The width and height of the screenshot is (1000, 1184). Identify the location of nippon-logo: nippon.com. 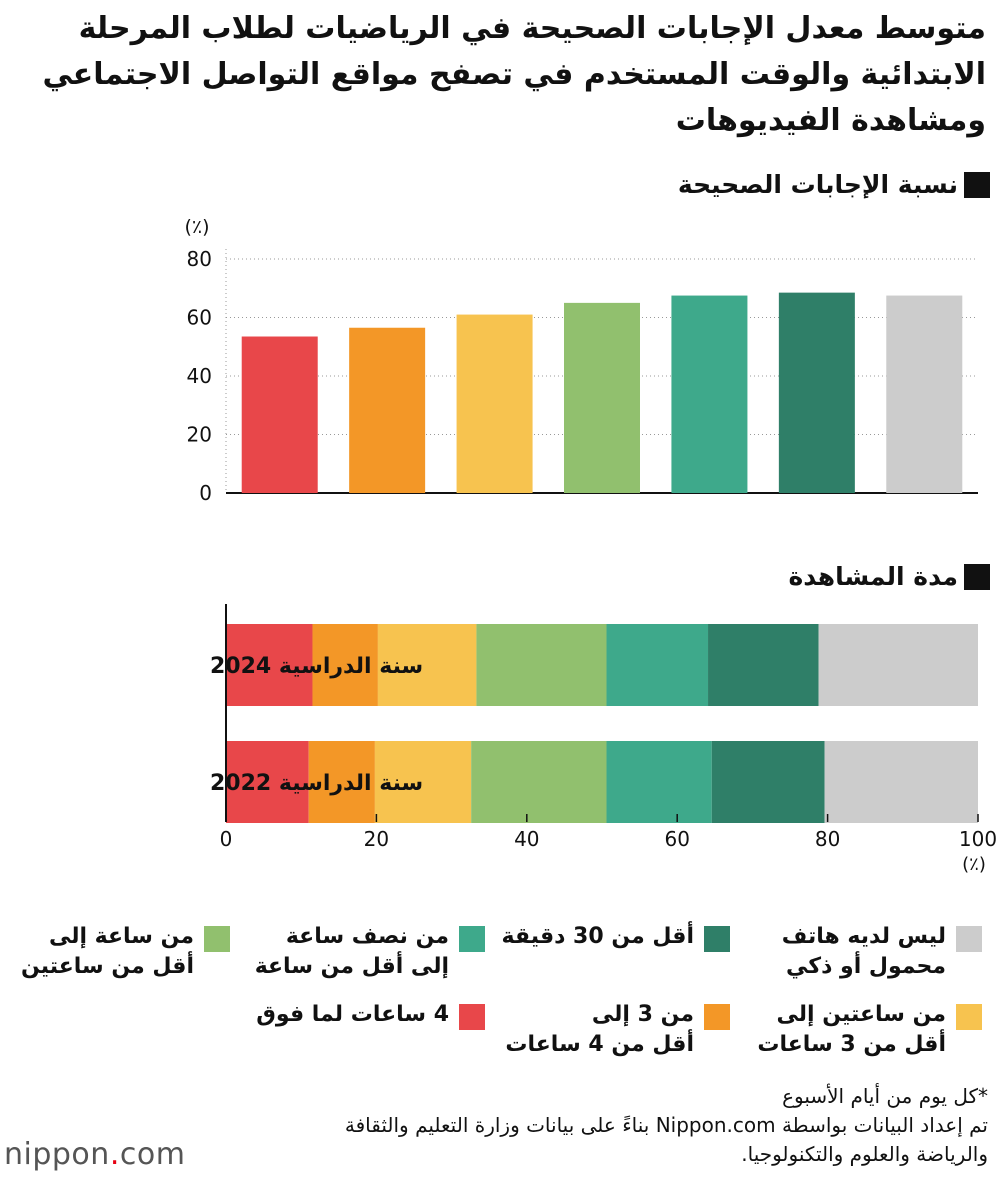
(94, 1154).